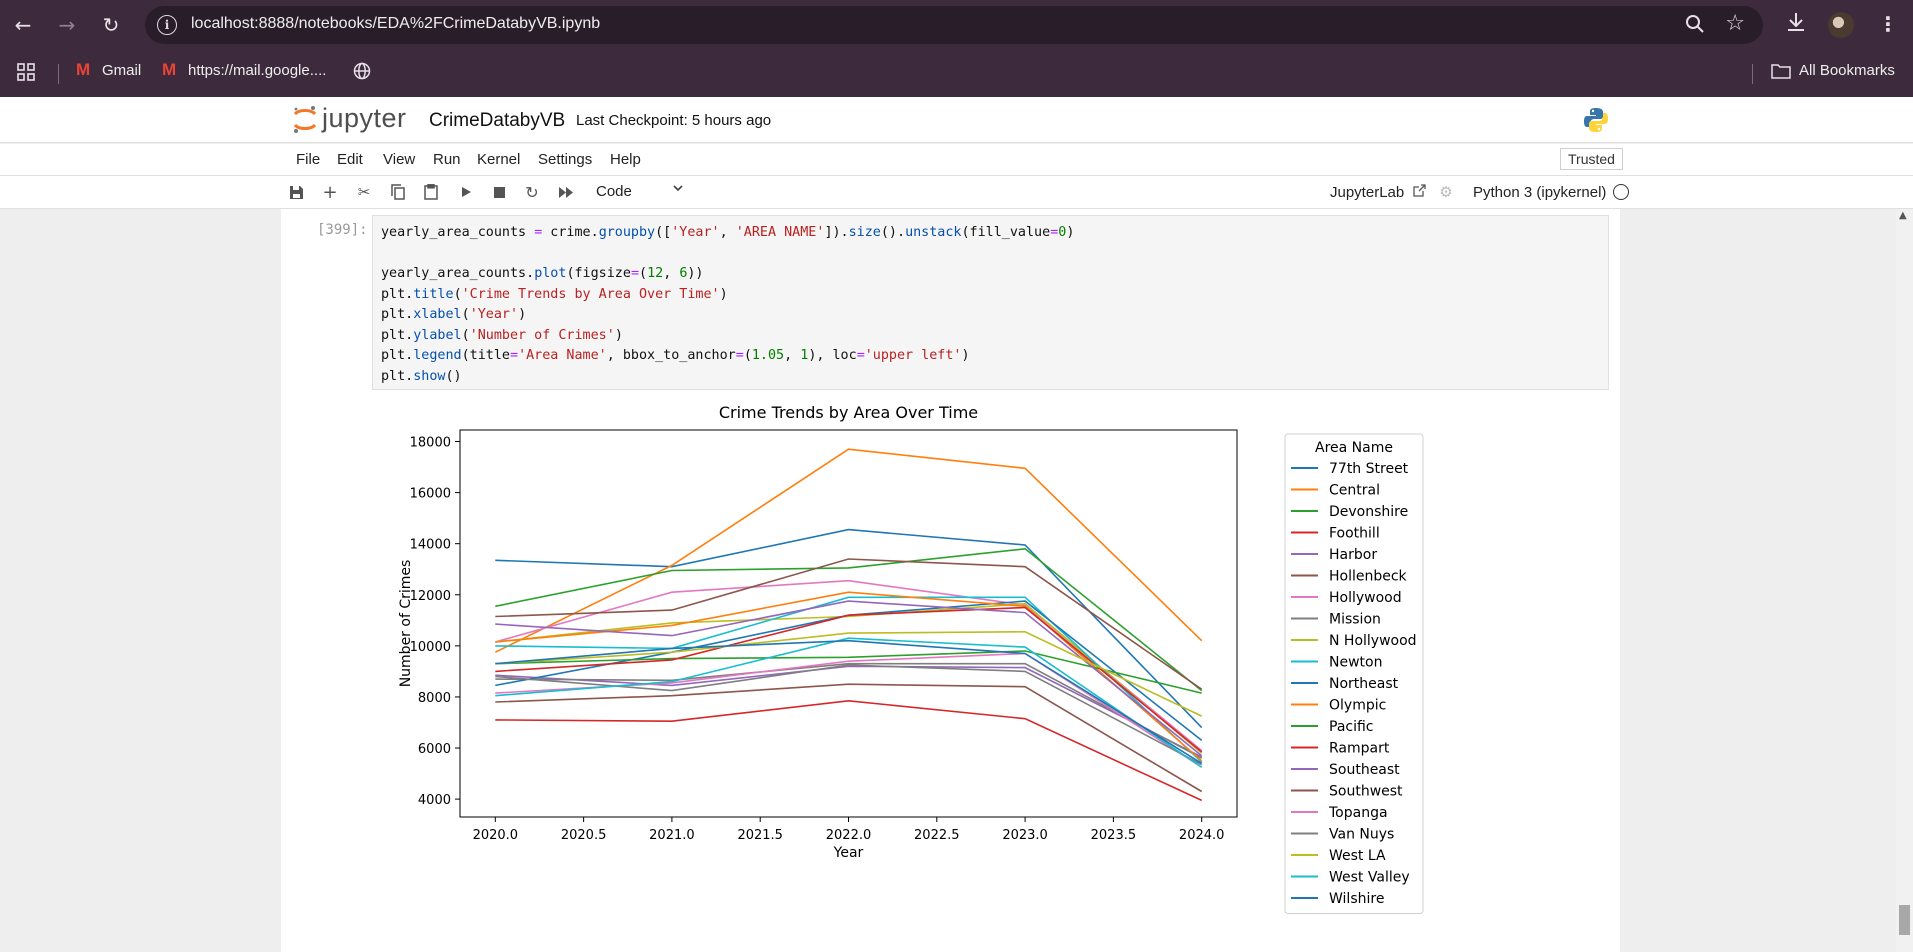  I want to click on all-bookmarks-label: All Bookmarks, so click(1847, 70).